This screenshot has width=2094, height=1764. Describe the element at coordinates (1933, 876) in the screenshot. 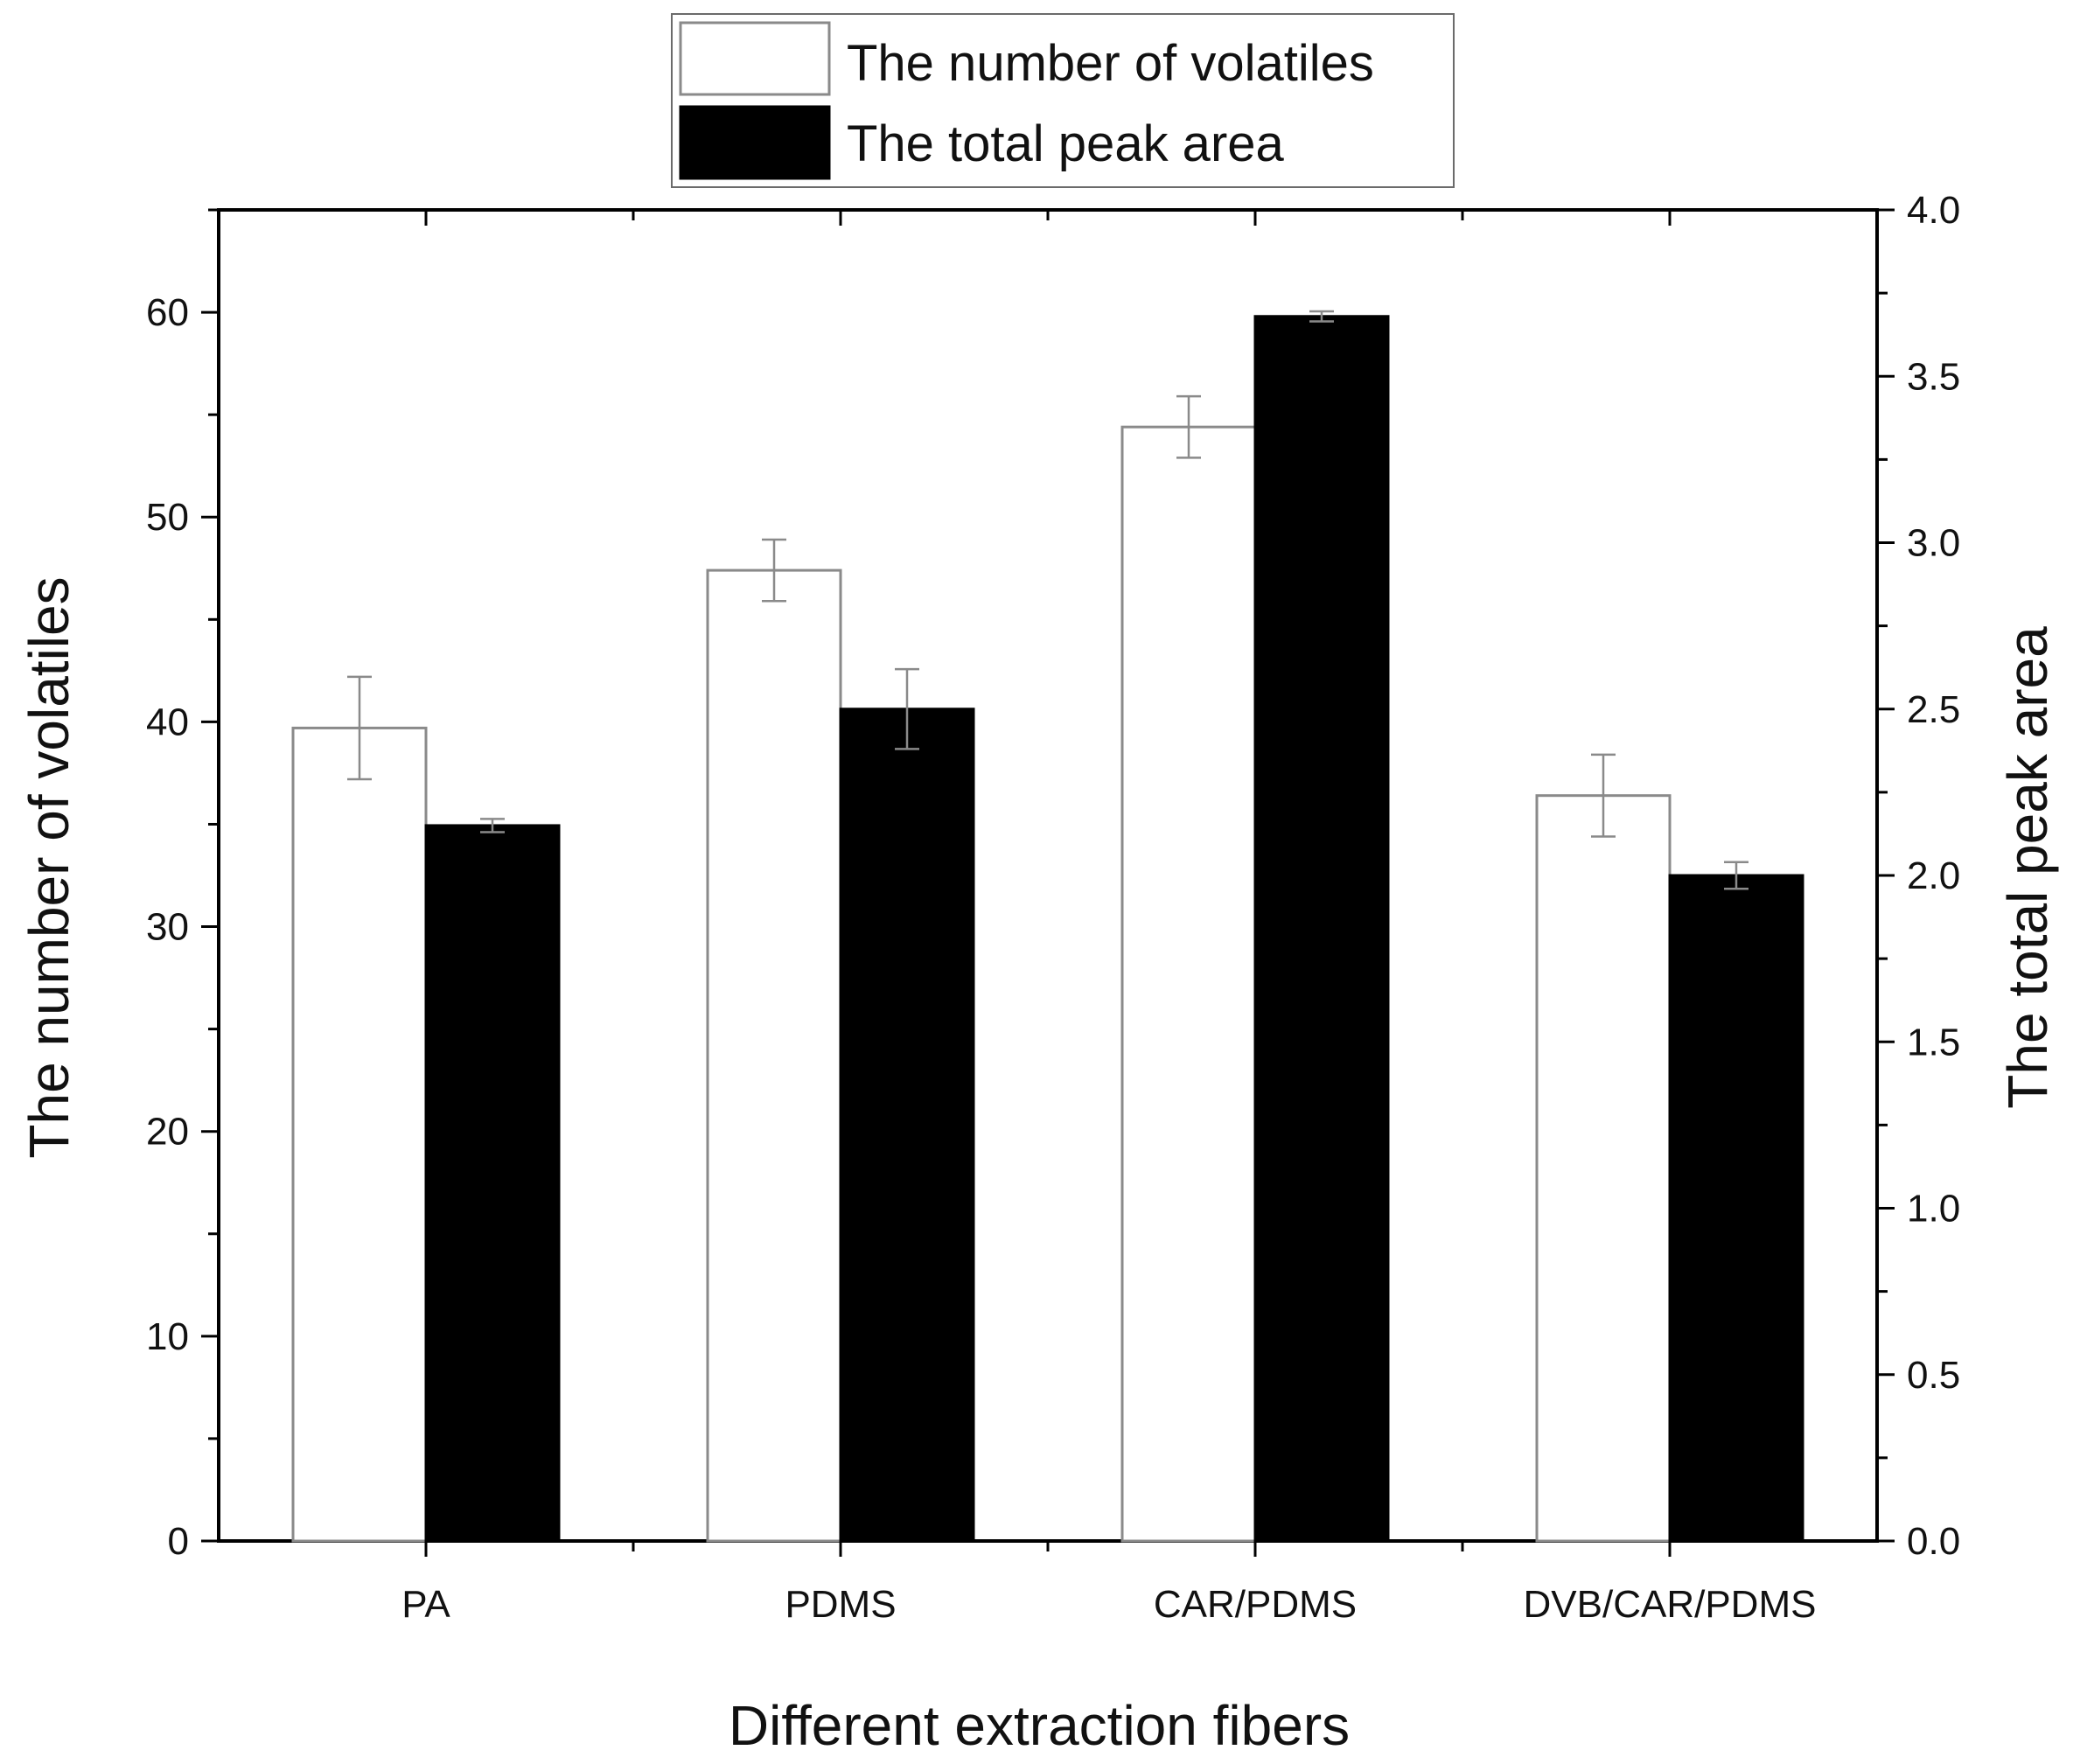

I see `y-right-tick-label: 2.0` at that location.